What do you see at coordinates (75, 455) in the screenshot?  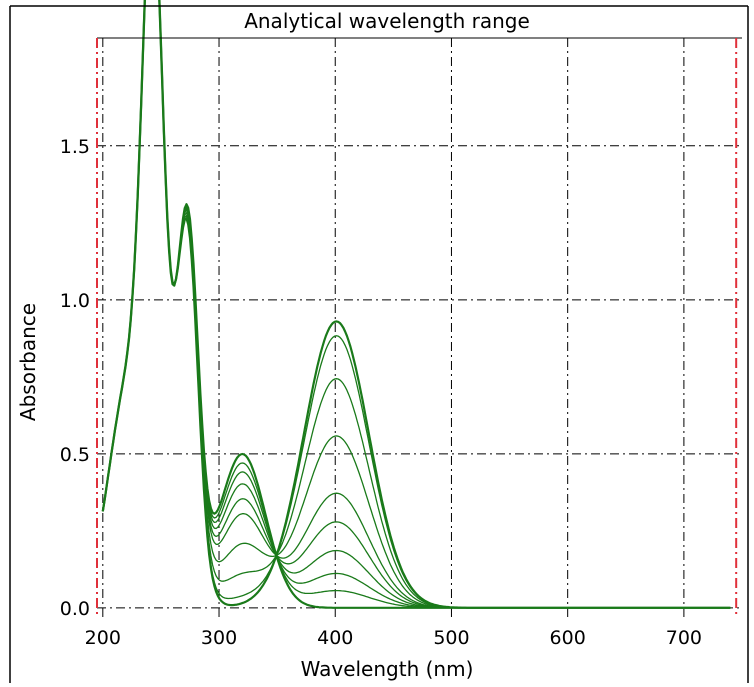 I see `y-tick-label: 0.5` at bounding box center [75, 455].